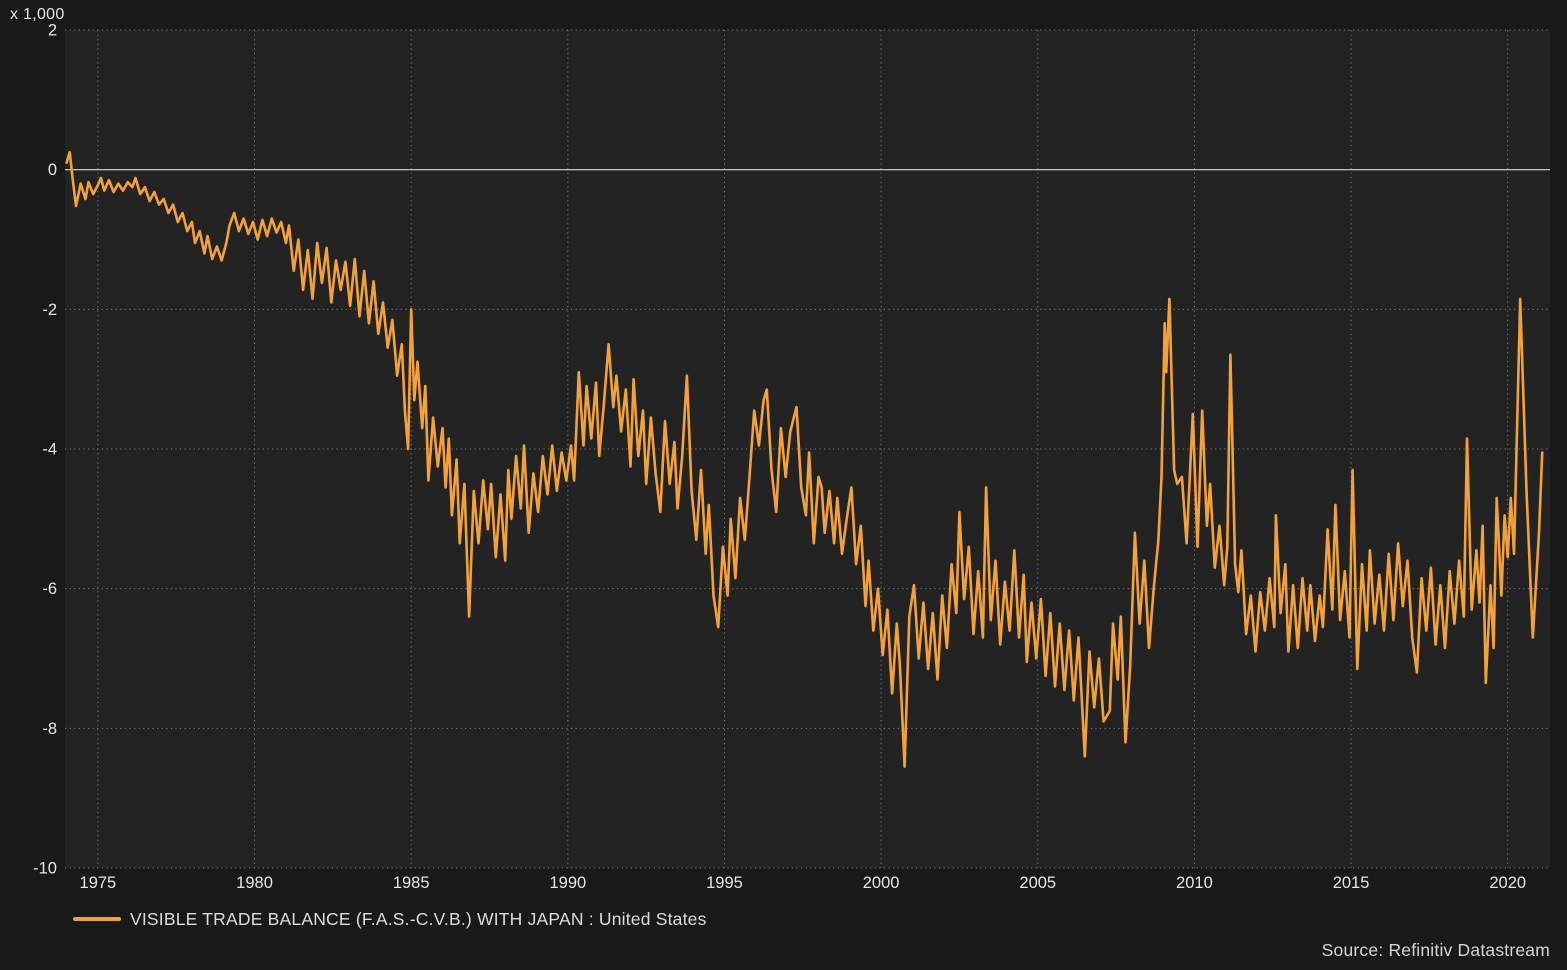 The height and width of the screenshot is (970, 1567). What do you see at coordinates (1037, 883) in the screenshot?
I see `x-axis-tick-label: 2005` at bounding box center [1037, 883].